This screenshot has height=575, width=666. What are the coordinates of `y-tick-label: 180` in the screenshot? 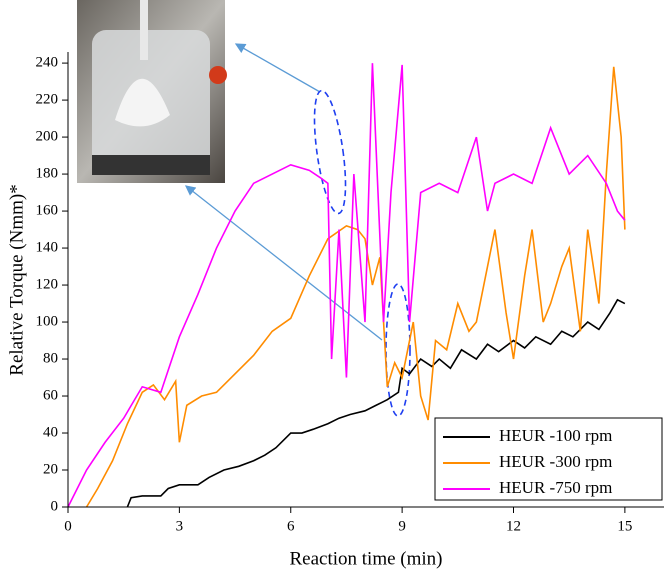 It's located at (47, 174).